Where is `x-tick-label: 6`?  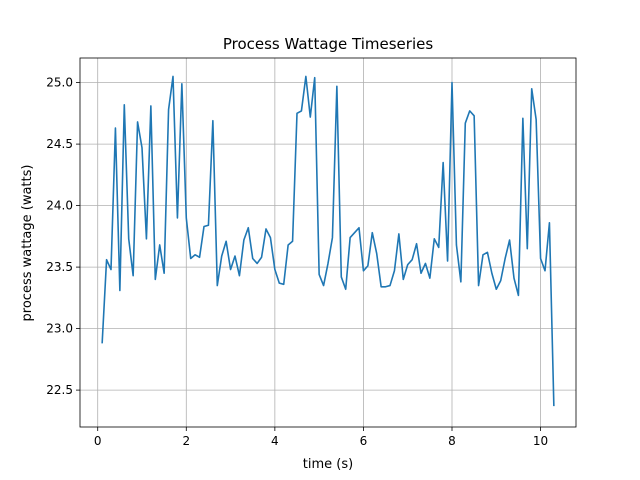 x-tick-label: 6 is located at coordinates (364, 441).